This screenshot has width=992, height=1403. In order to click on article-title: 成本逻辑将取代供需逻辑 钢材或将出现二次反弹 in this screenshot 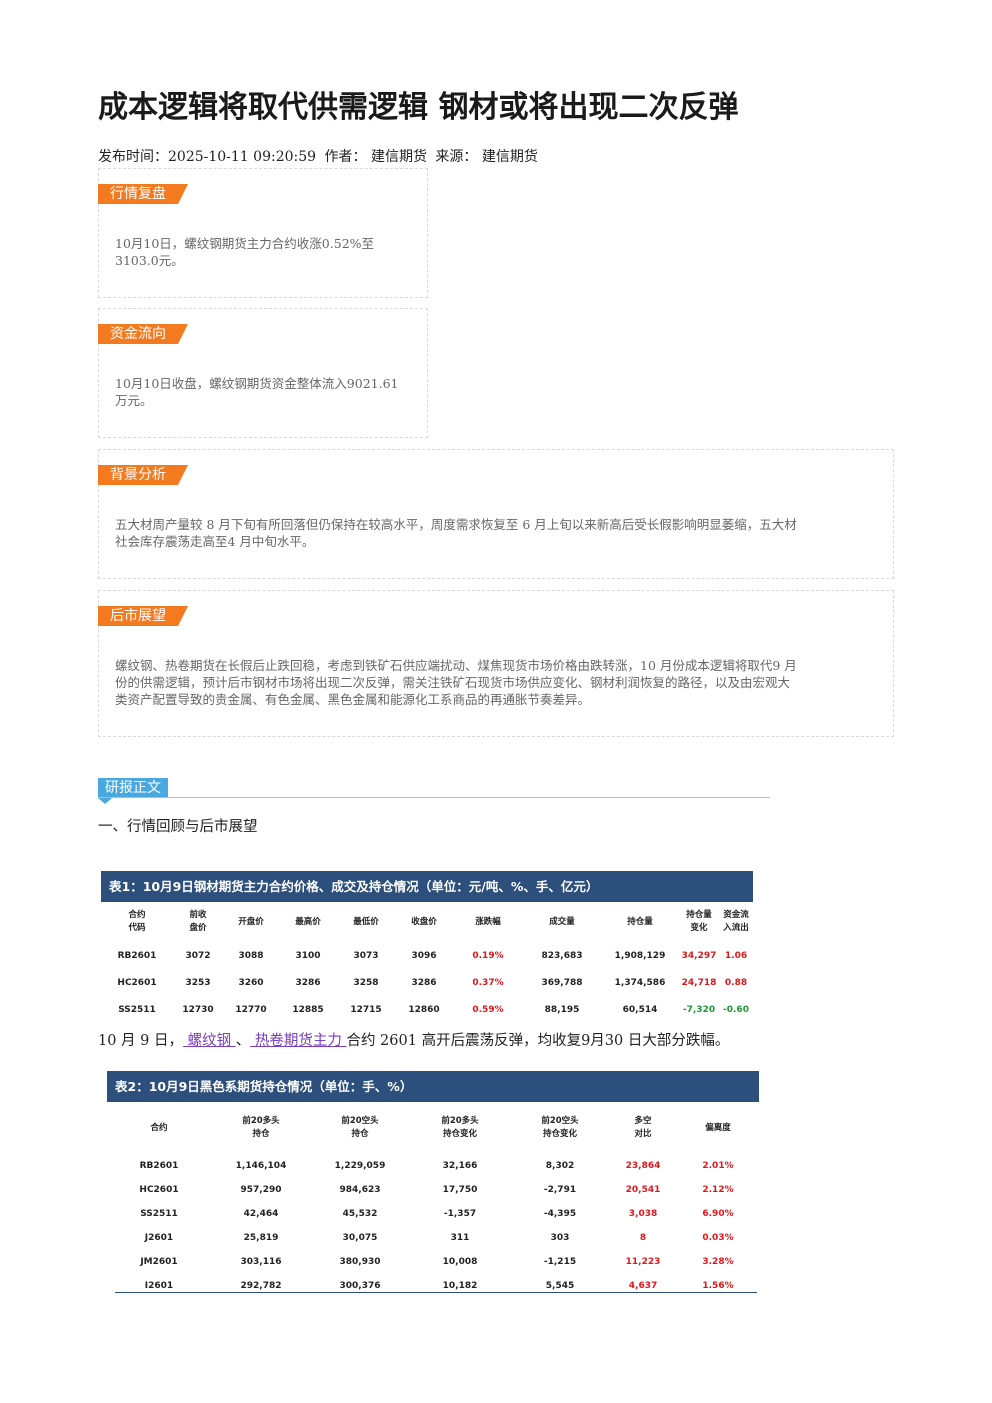, I will do `click(418, 107)`.